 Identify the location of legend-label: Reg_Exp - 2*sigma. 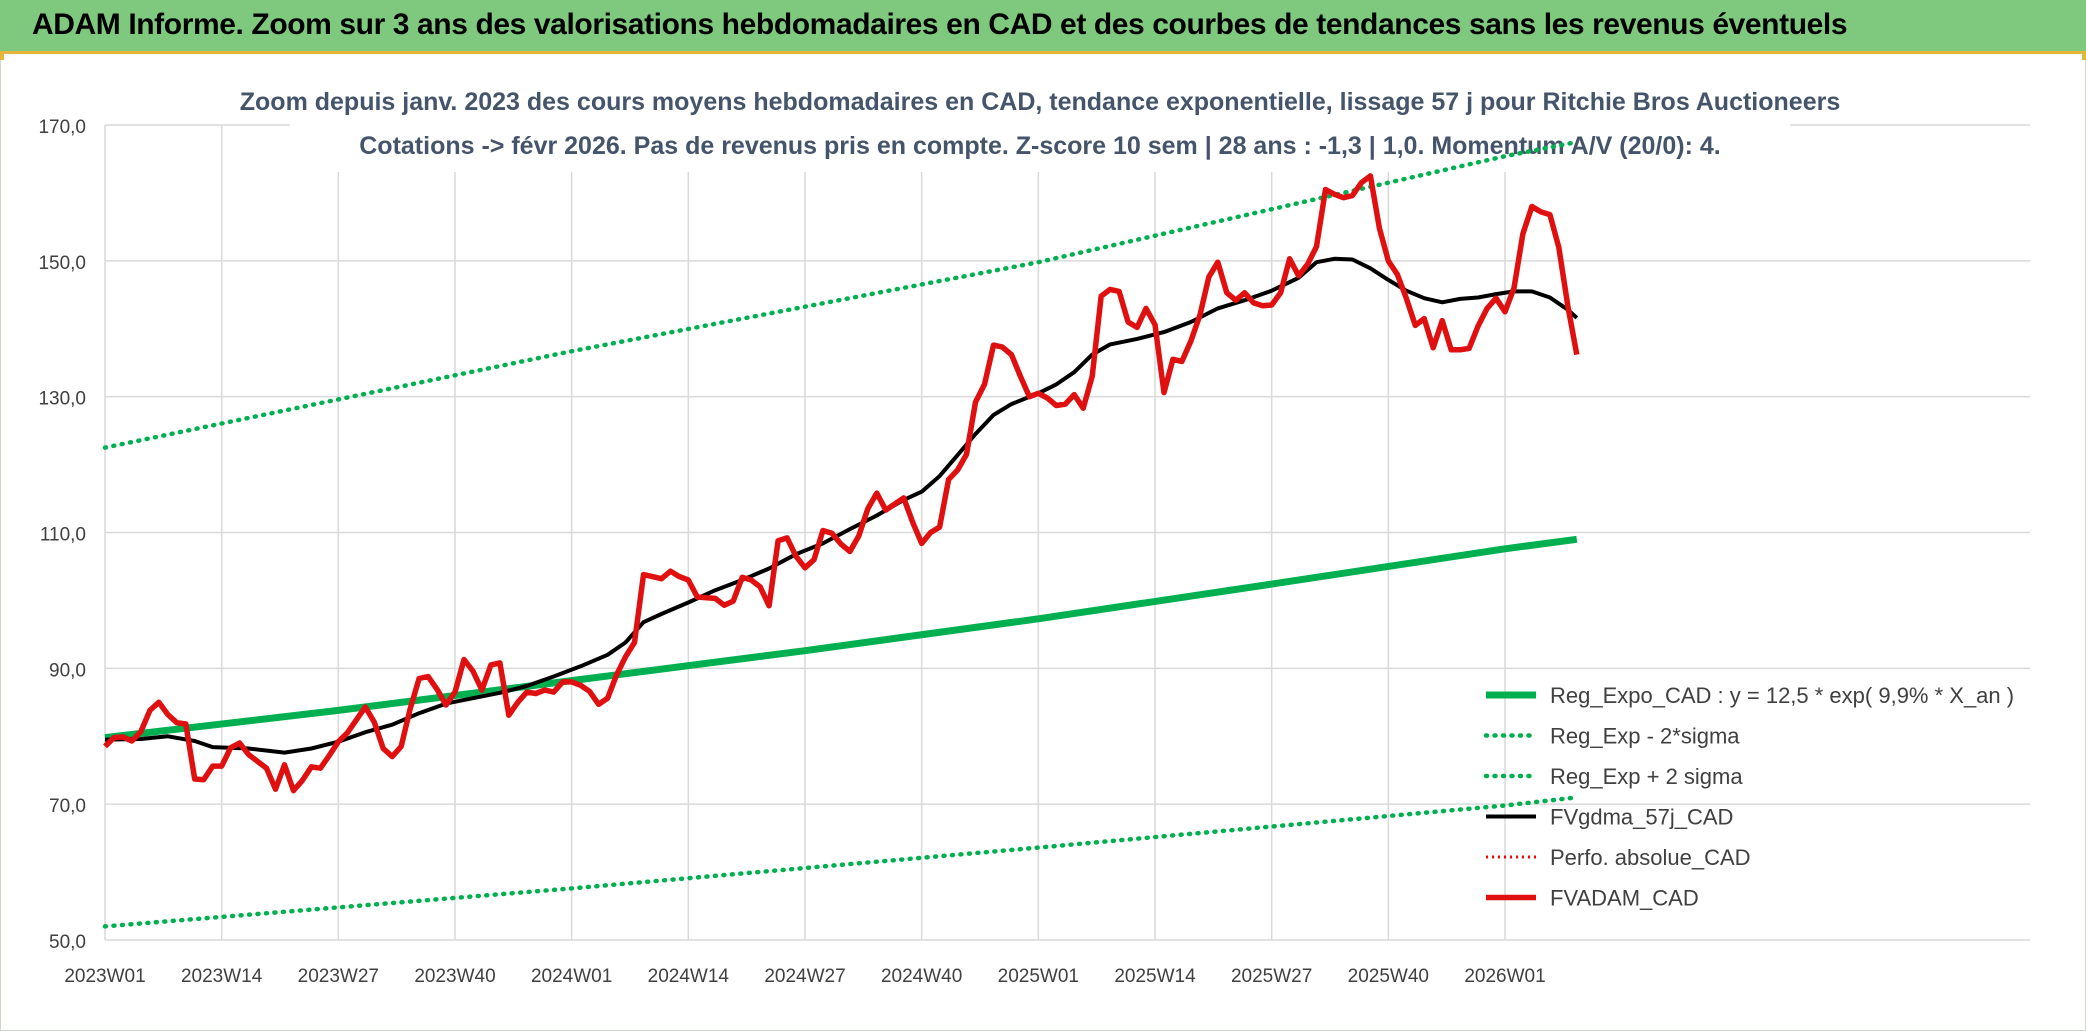
(1645, 736).